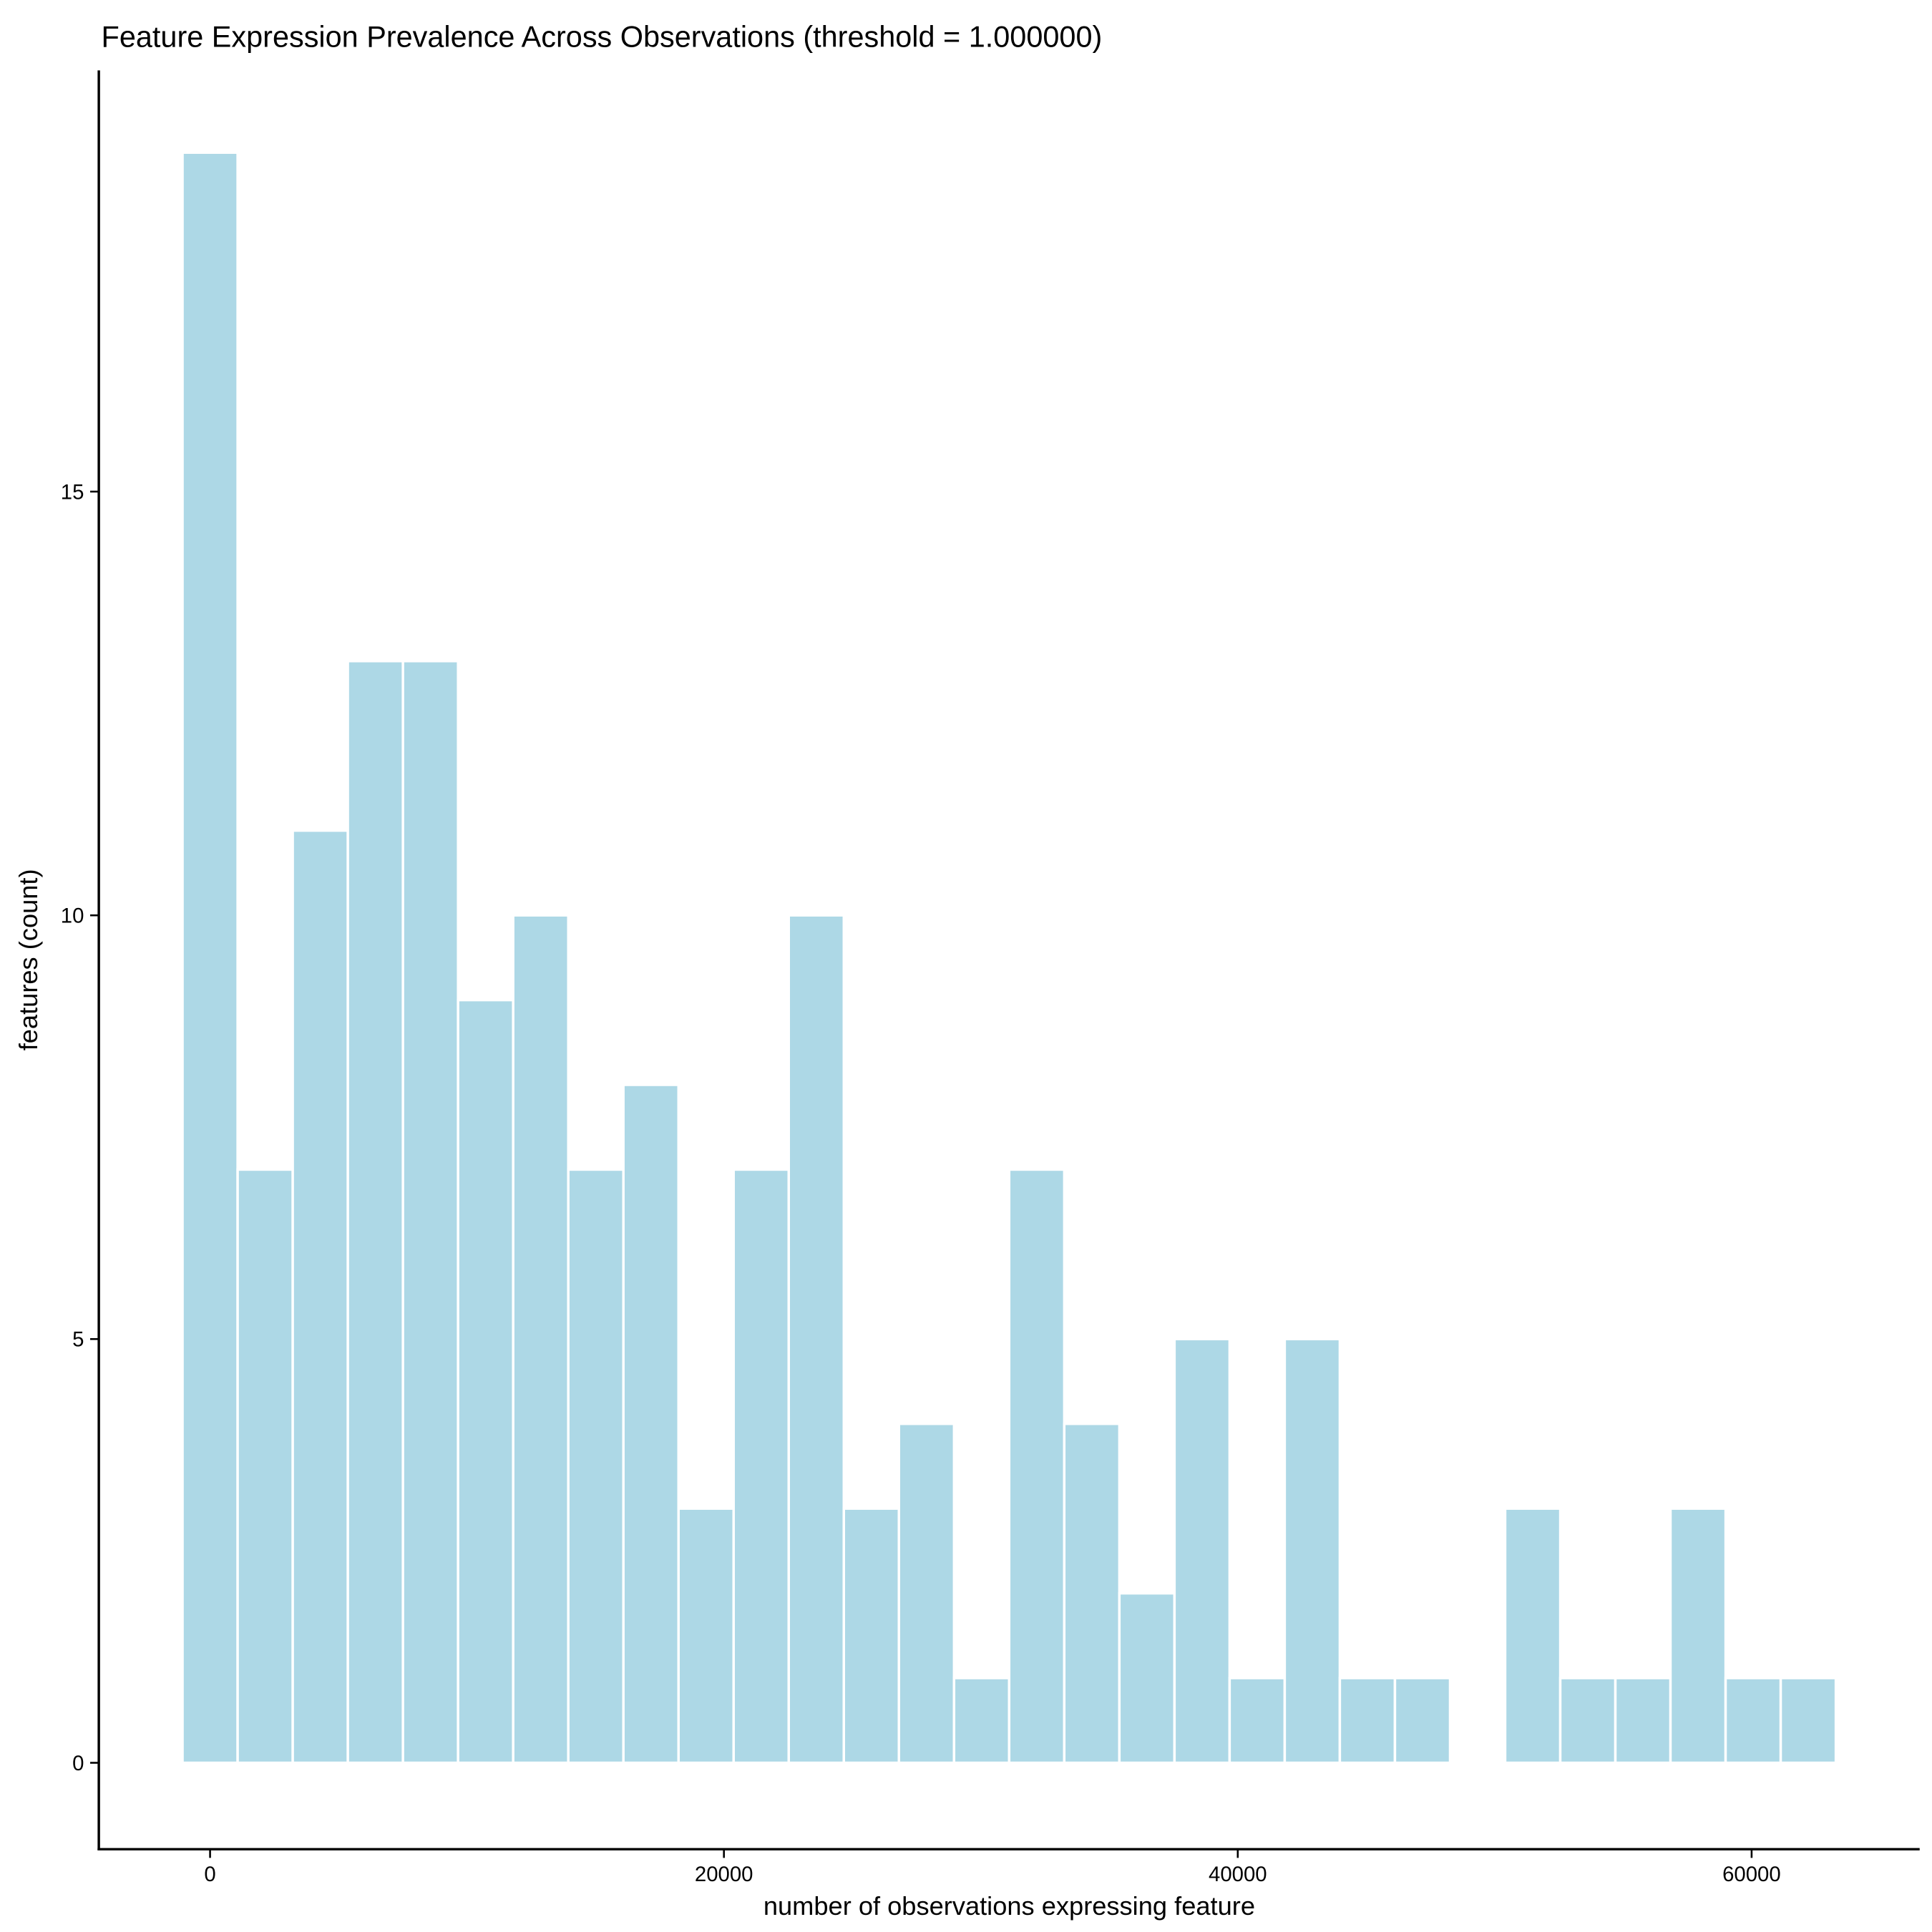 This screenshot has width=1932, height=1932. I want to click on x-tick-label: 40000, so click(1238, 1874).